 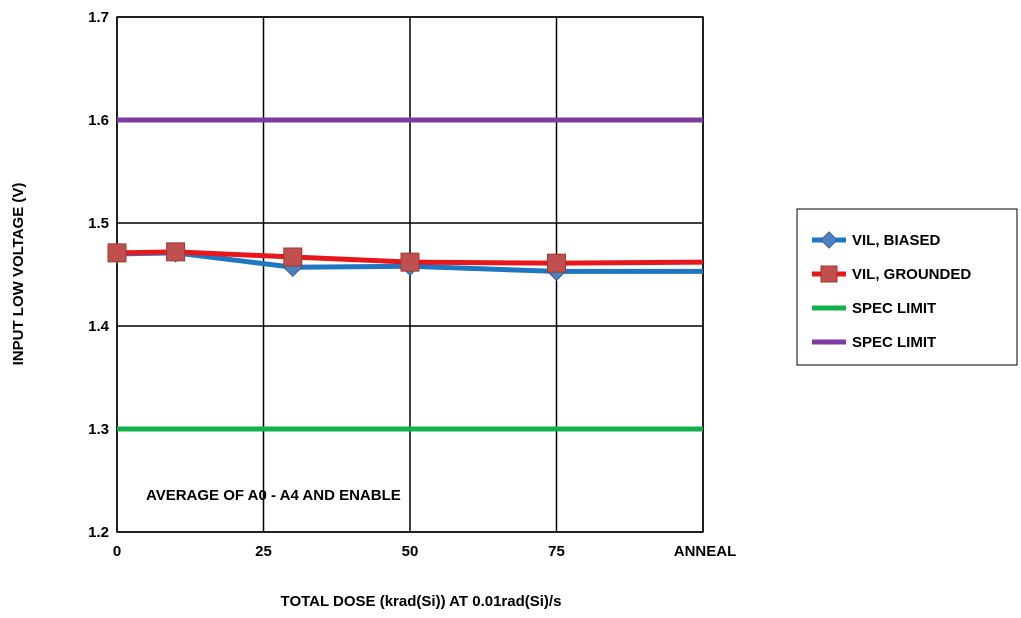 I want to click on y-tick-label: 1.3, so click(x=98, y=429).